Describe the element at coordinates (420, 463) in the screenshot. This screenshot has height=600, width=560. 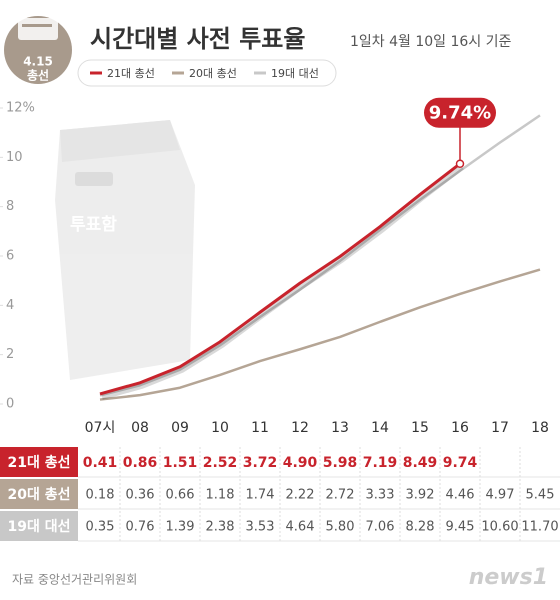
I see `table-cell: 8.49` at that location.